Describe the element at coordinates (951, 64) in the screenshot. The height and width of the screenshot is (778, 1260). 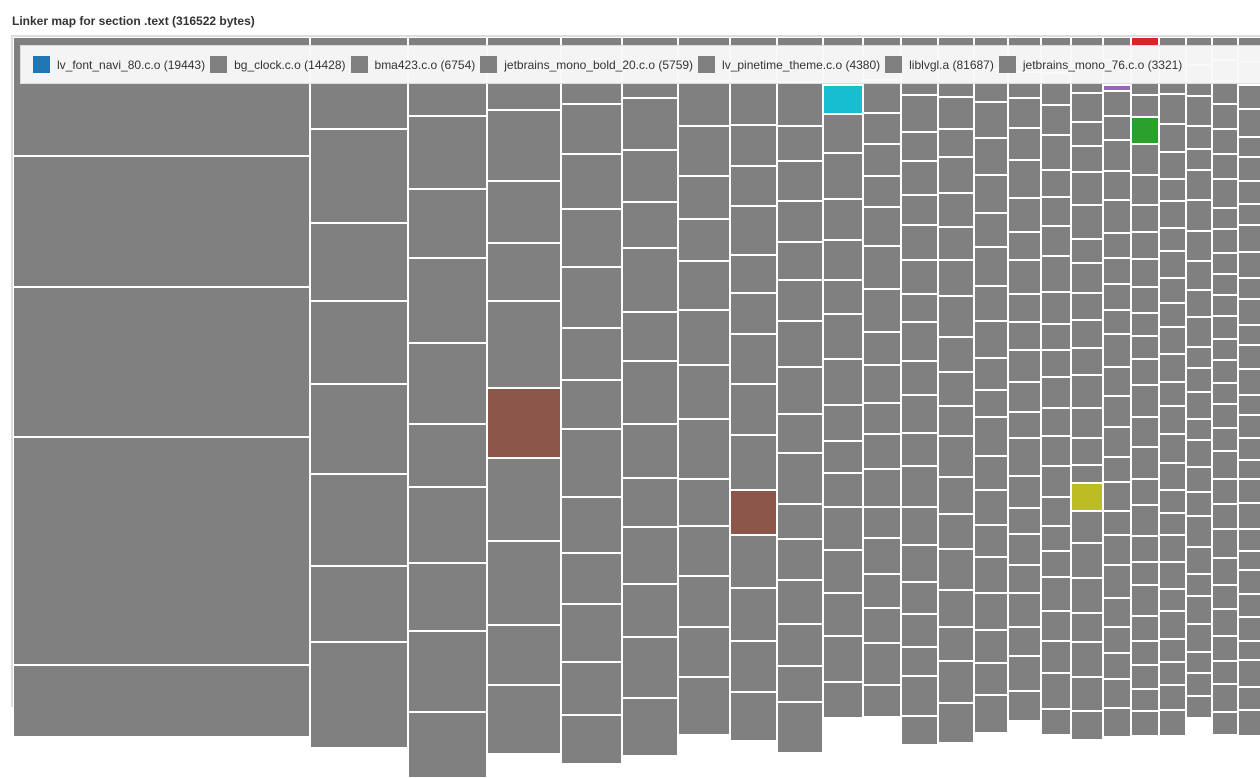
I see `legend-label: liblvgl.a (81687)` at that location.